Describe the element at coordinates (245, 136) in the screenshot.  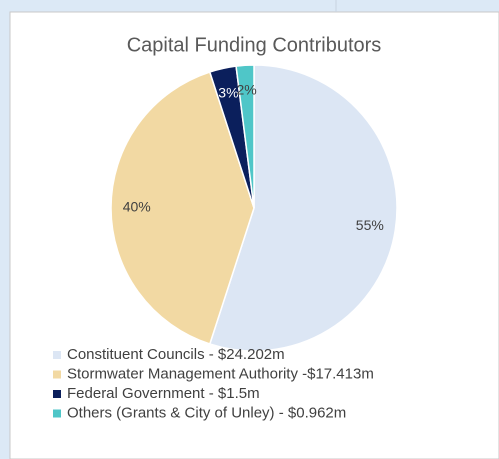
I see `pie-slice` at that location.